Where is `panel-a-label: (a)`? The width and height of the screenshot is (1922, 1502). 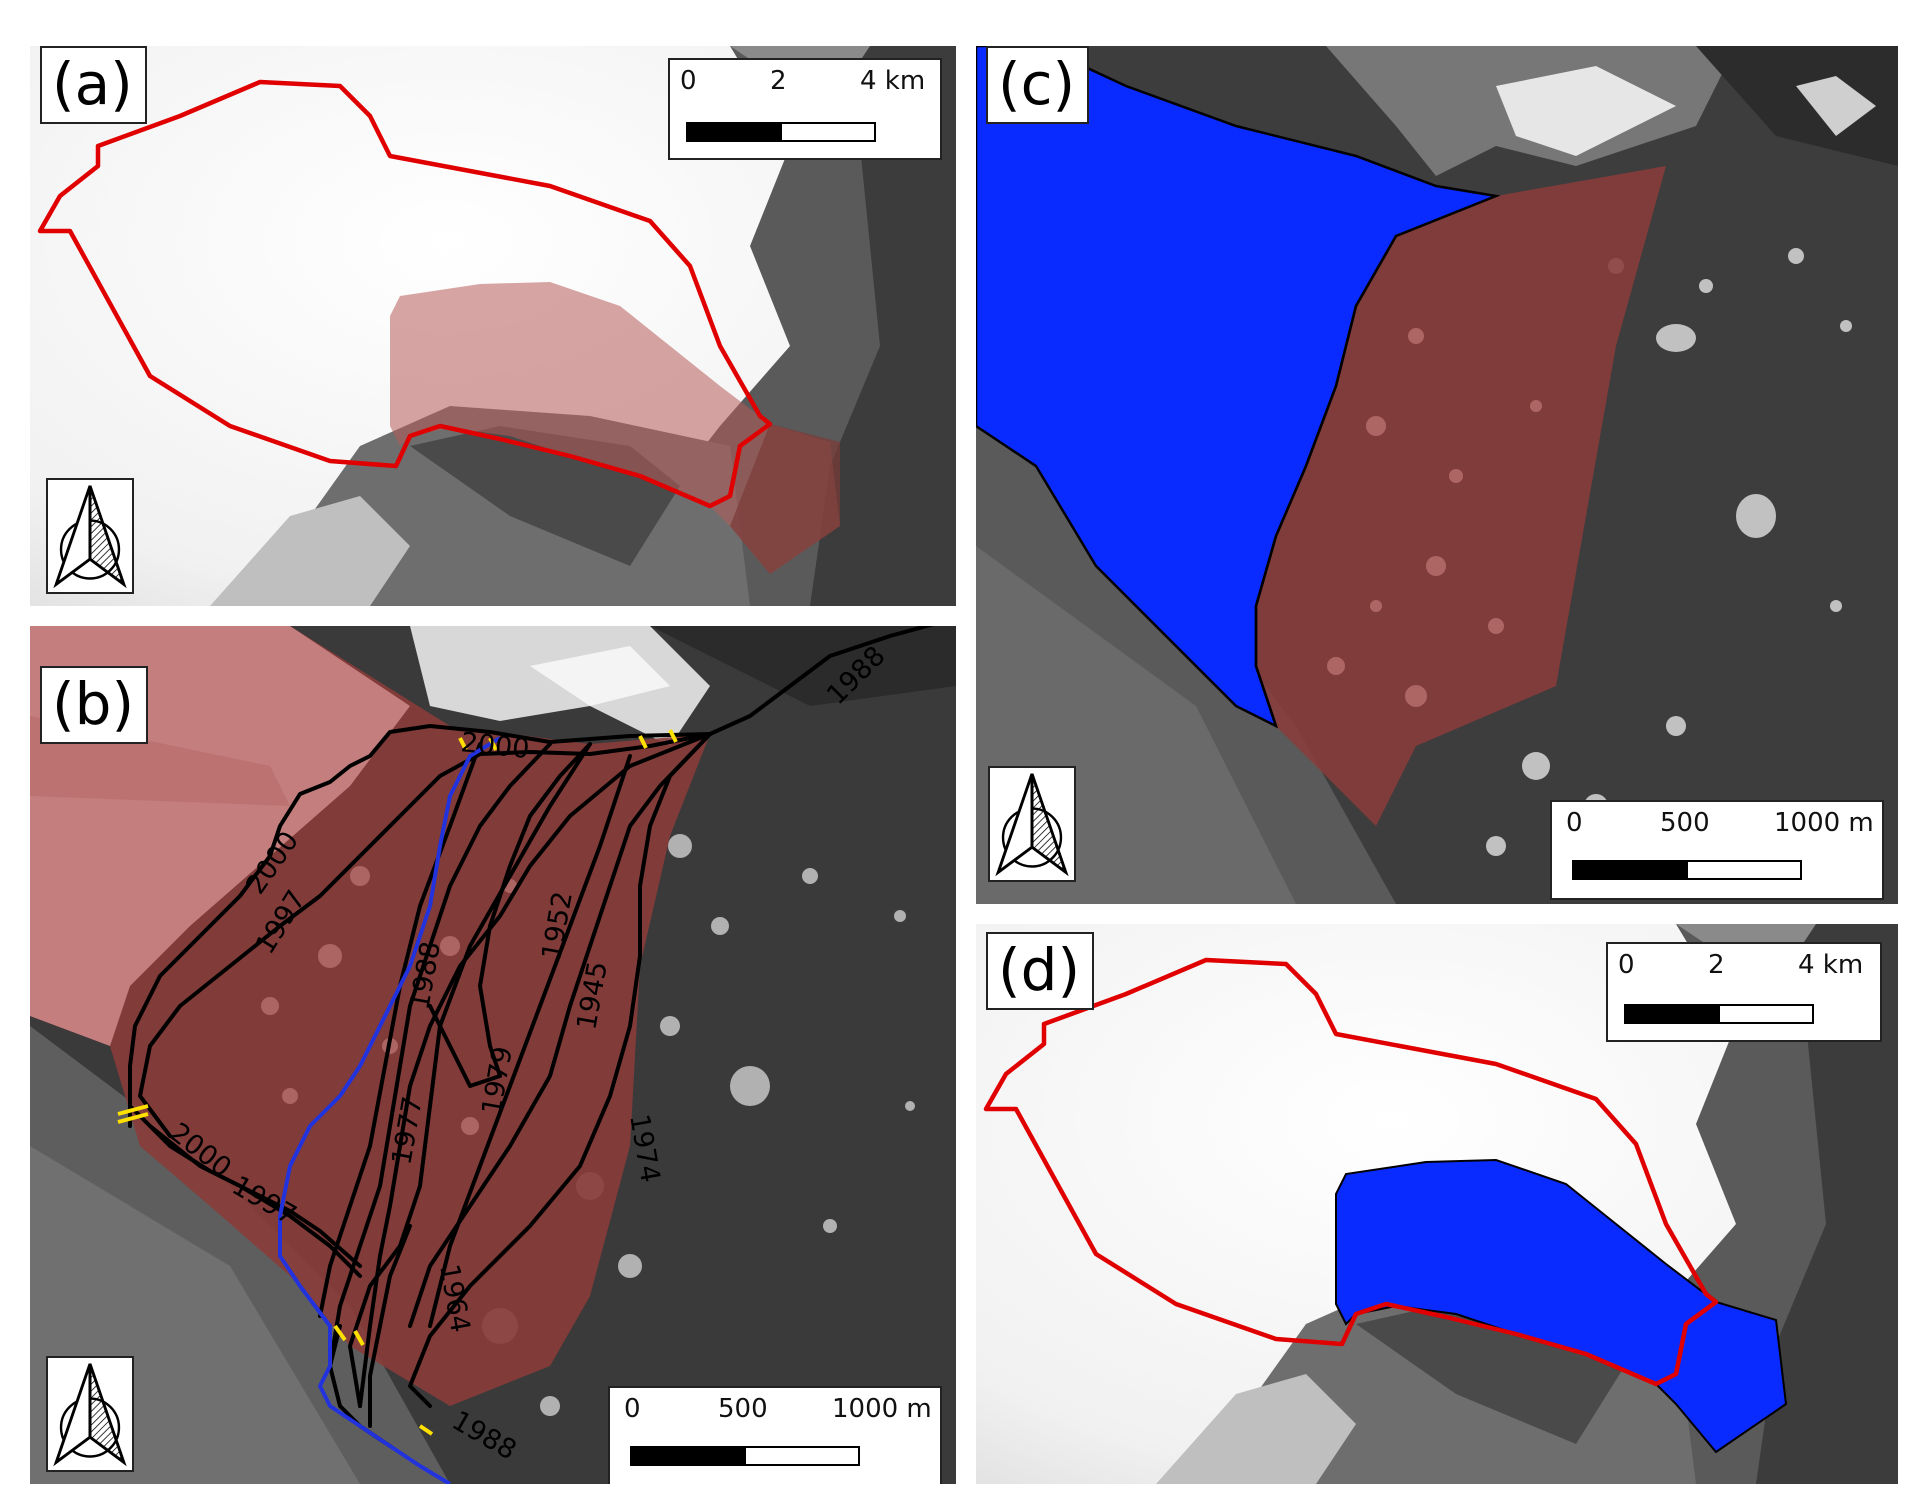 panel-a-label: (a) is located at coordinates (93, 85).